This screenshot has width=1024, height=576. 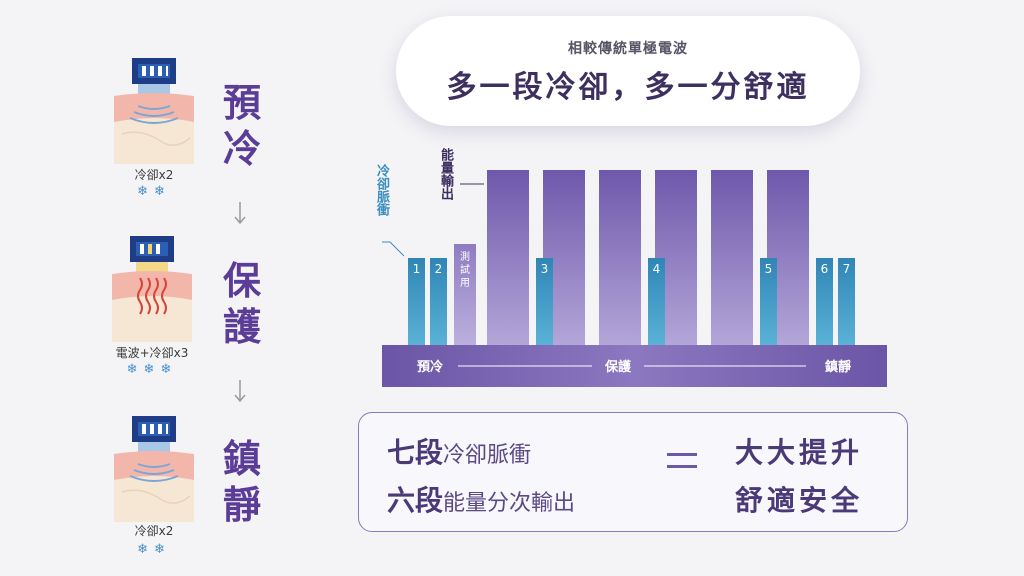 I want to click on summary-line-2-count: 六段, so click(x=415, y=500).